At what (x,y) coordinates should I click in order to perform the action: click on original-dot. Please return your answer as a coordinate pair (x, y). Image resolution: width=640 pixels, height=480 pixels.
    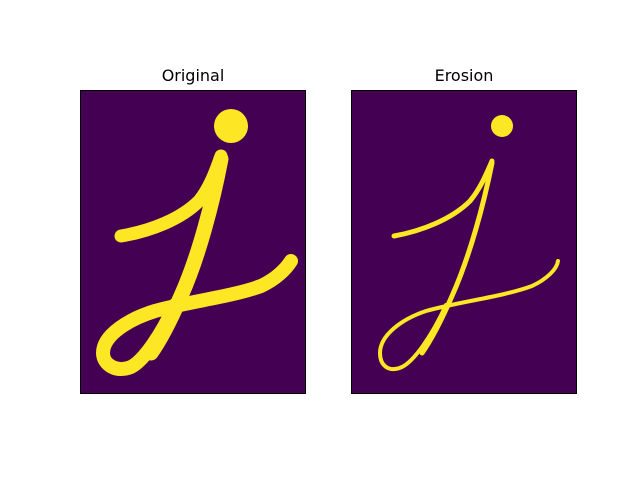
    Looking at the image, I should click on (231, 126).